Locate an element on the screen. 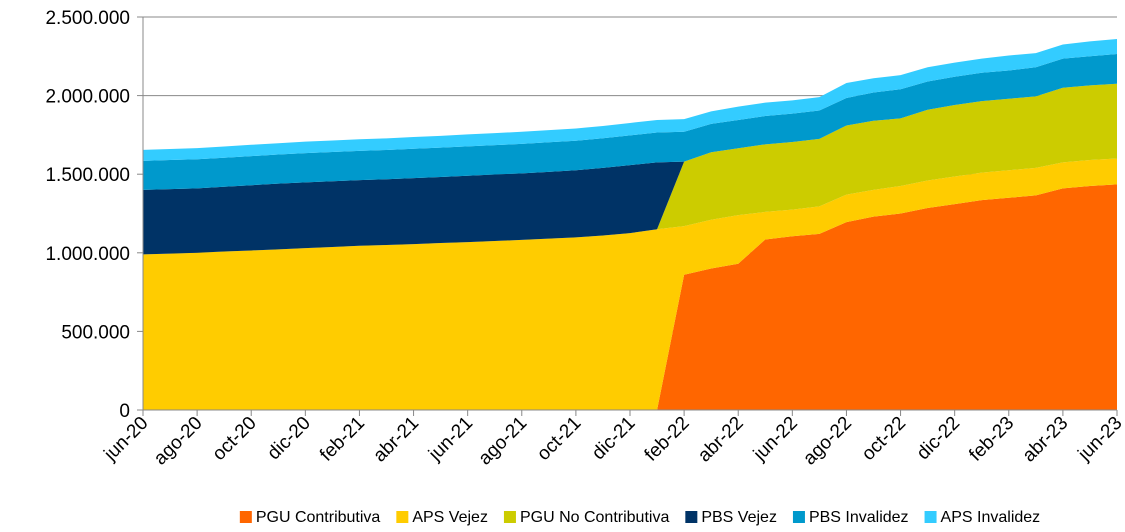  x-tick-label: ago-20 is located at coordinates (178, 441).